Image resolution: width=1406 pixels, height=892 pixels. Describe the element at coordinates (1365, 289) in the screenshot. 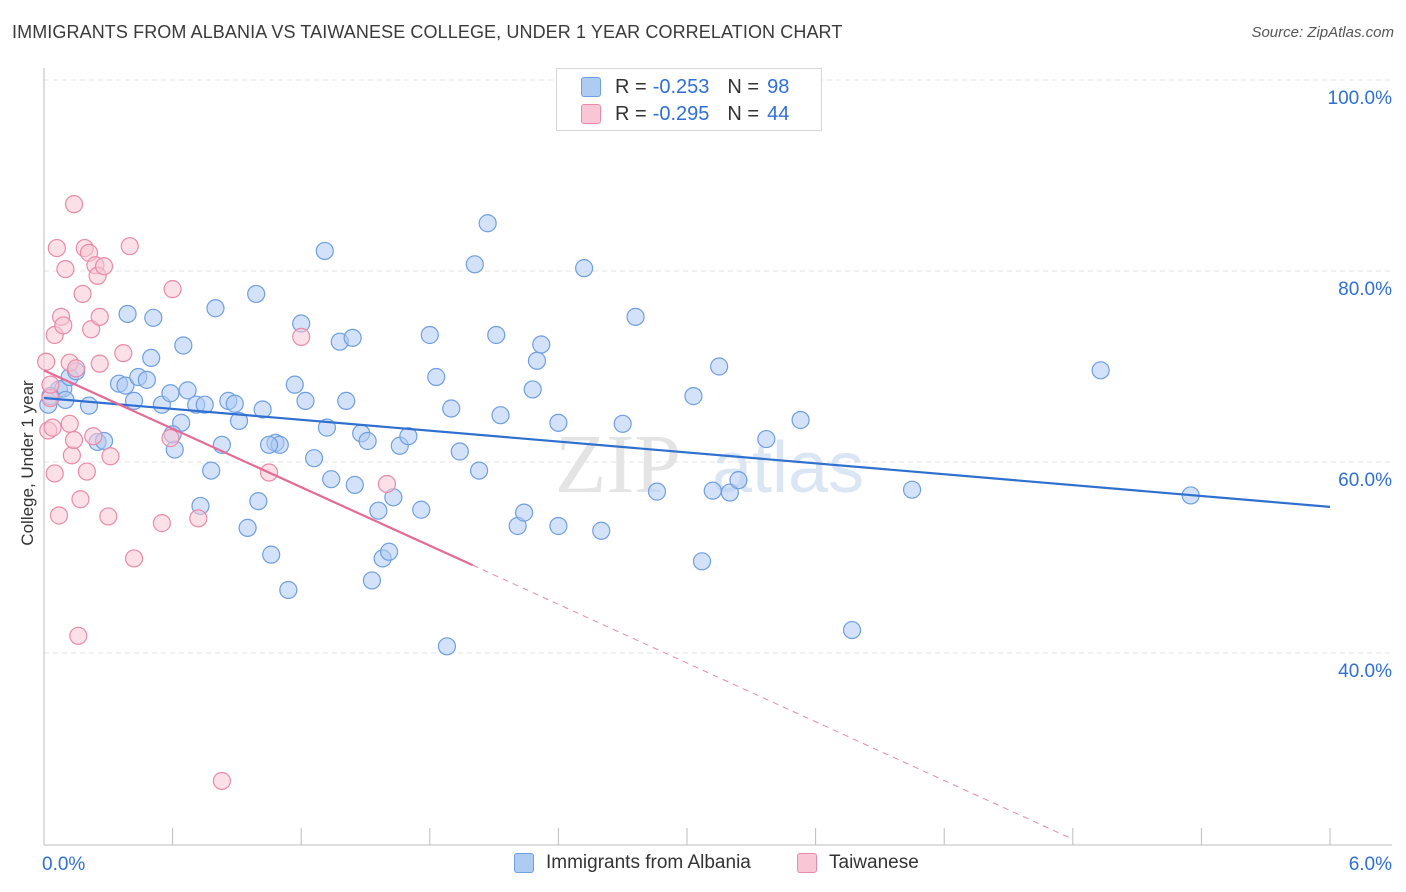

I see `y-tick-label: 80.0%` at that location.